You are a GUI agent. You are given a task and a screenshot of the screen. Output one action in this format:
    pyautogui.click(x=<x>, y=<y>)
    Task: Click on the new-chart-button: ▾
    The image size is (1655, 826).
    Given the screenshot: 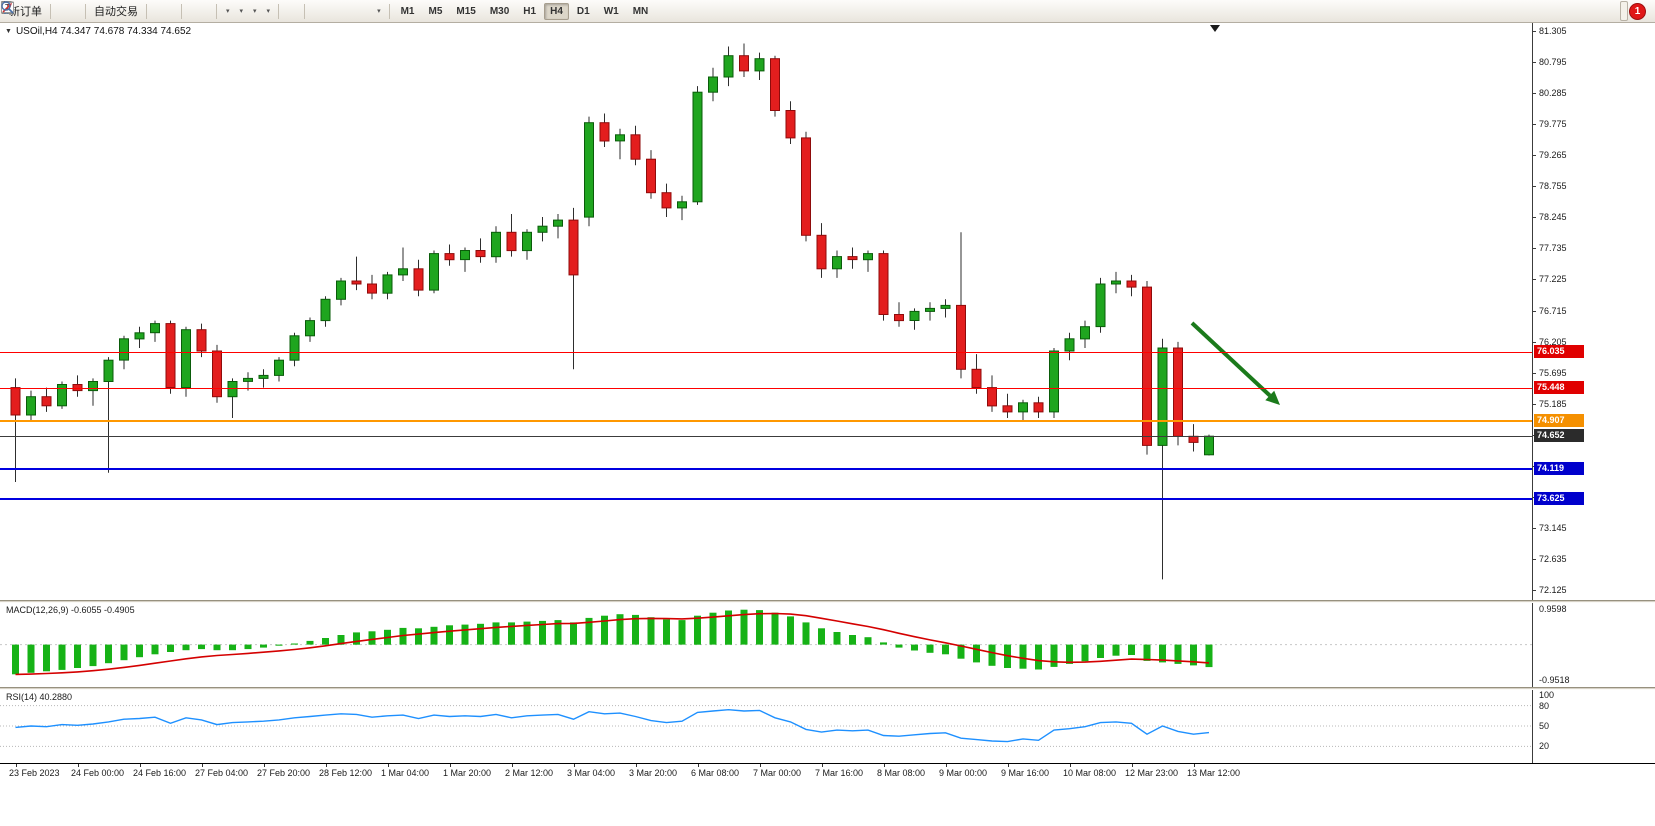 What is the action you would take?
    pyautogui.click(x=117, y=11)
    